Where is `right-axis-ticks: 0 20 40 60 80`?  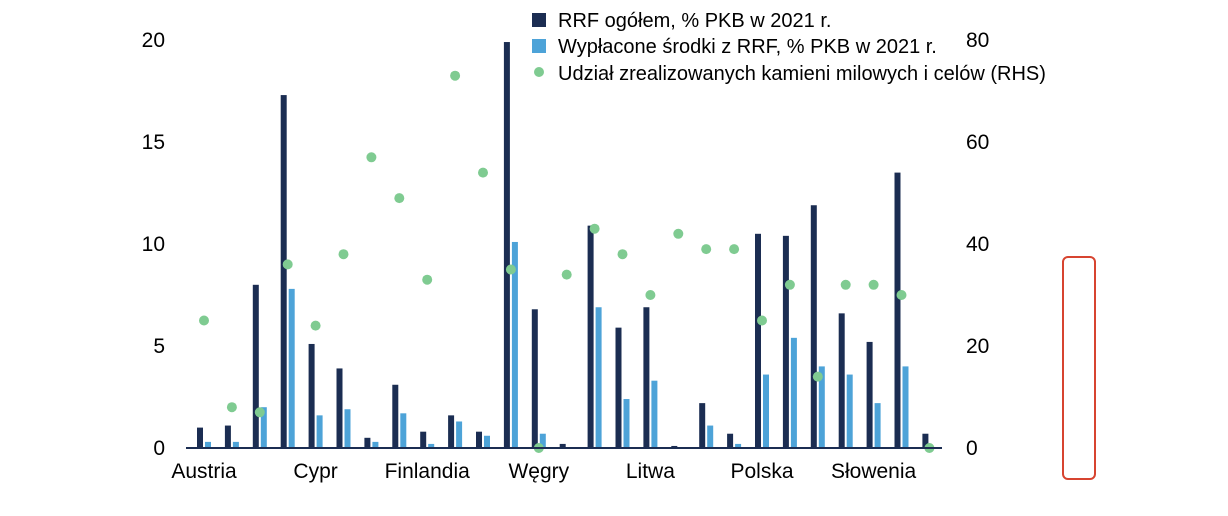
right-axis-ticks: 0 20 40 60 80 is located at coordinates (977, 244).